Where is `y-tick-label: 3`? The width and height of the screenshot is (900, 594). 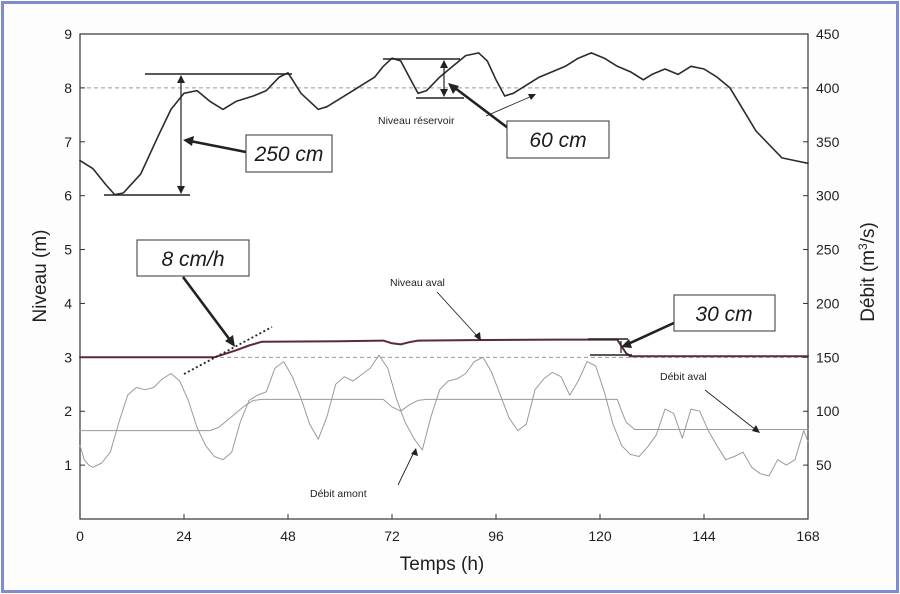 y-tick-label: 3 is located at coordinates (68, 357).